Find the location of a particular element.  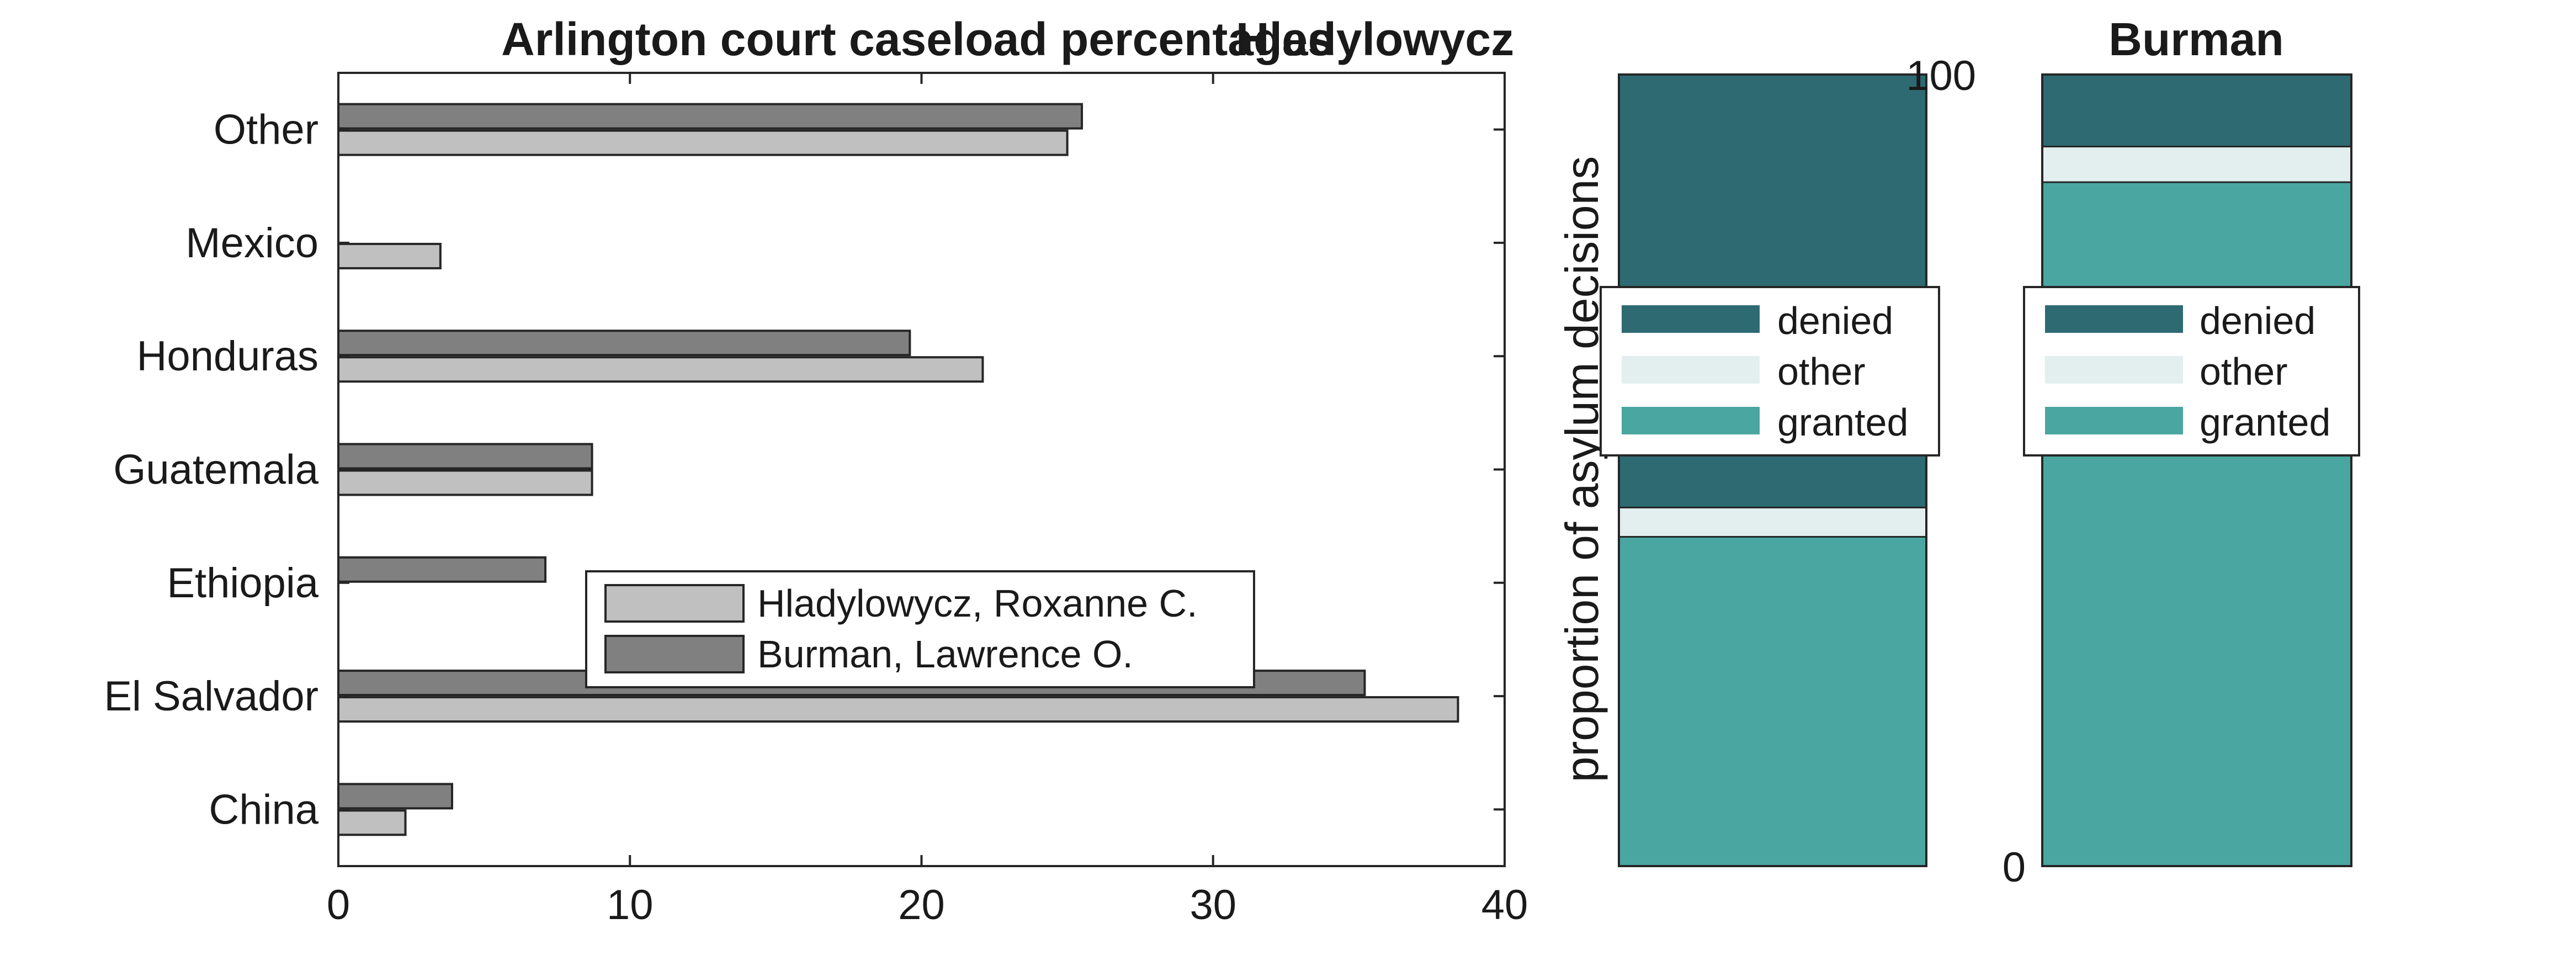

category-label-mexico: Mexico is located at coordinates (251, 244).